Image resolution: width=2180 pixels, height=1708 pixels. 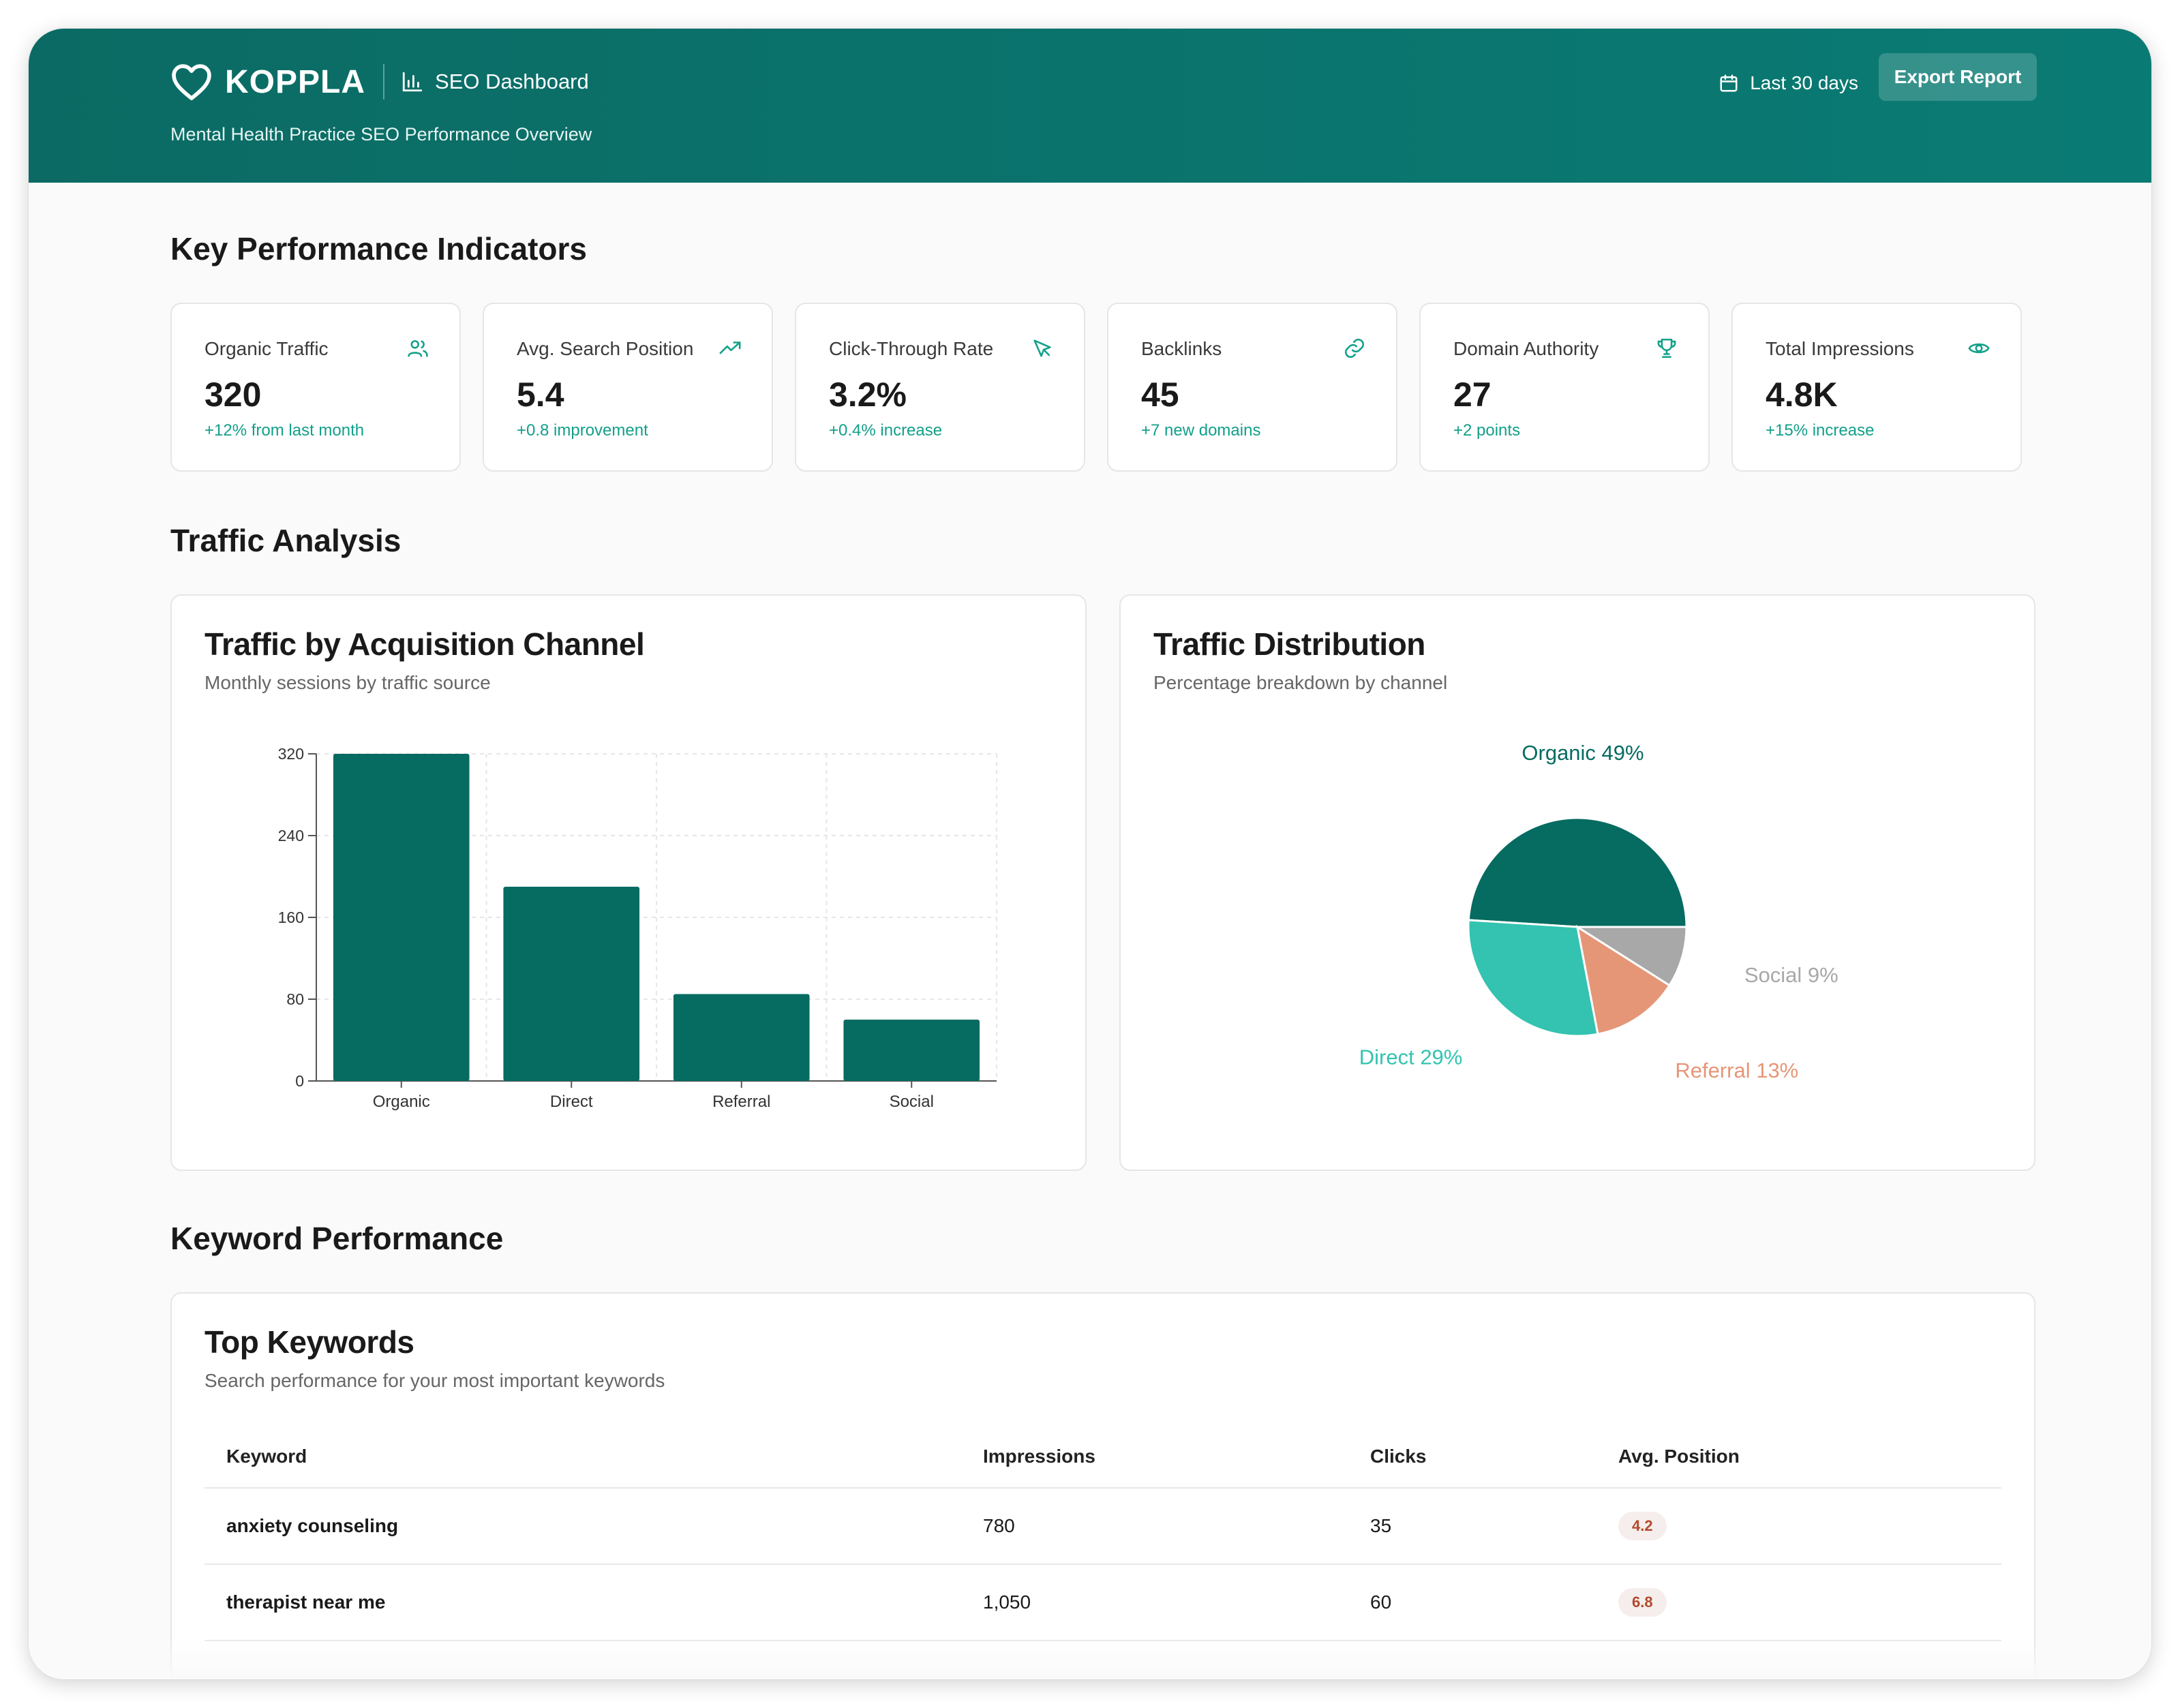 What do you see at coordinates (886, 430) in the screenshot?
I see `kpi-change: +0.4% increase` at bounding box center [886, 430].